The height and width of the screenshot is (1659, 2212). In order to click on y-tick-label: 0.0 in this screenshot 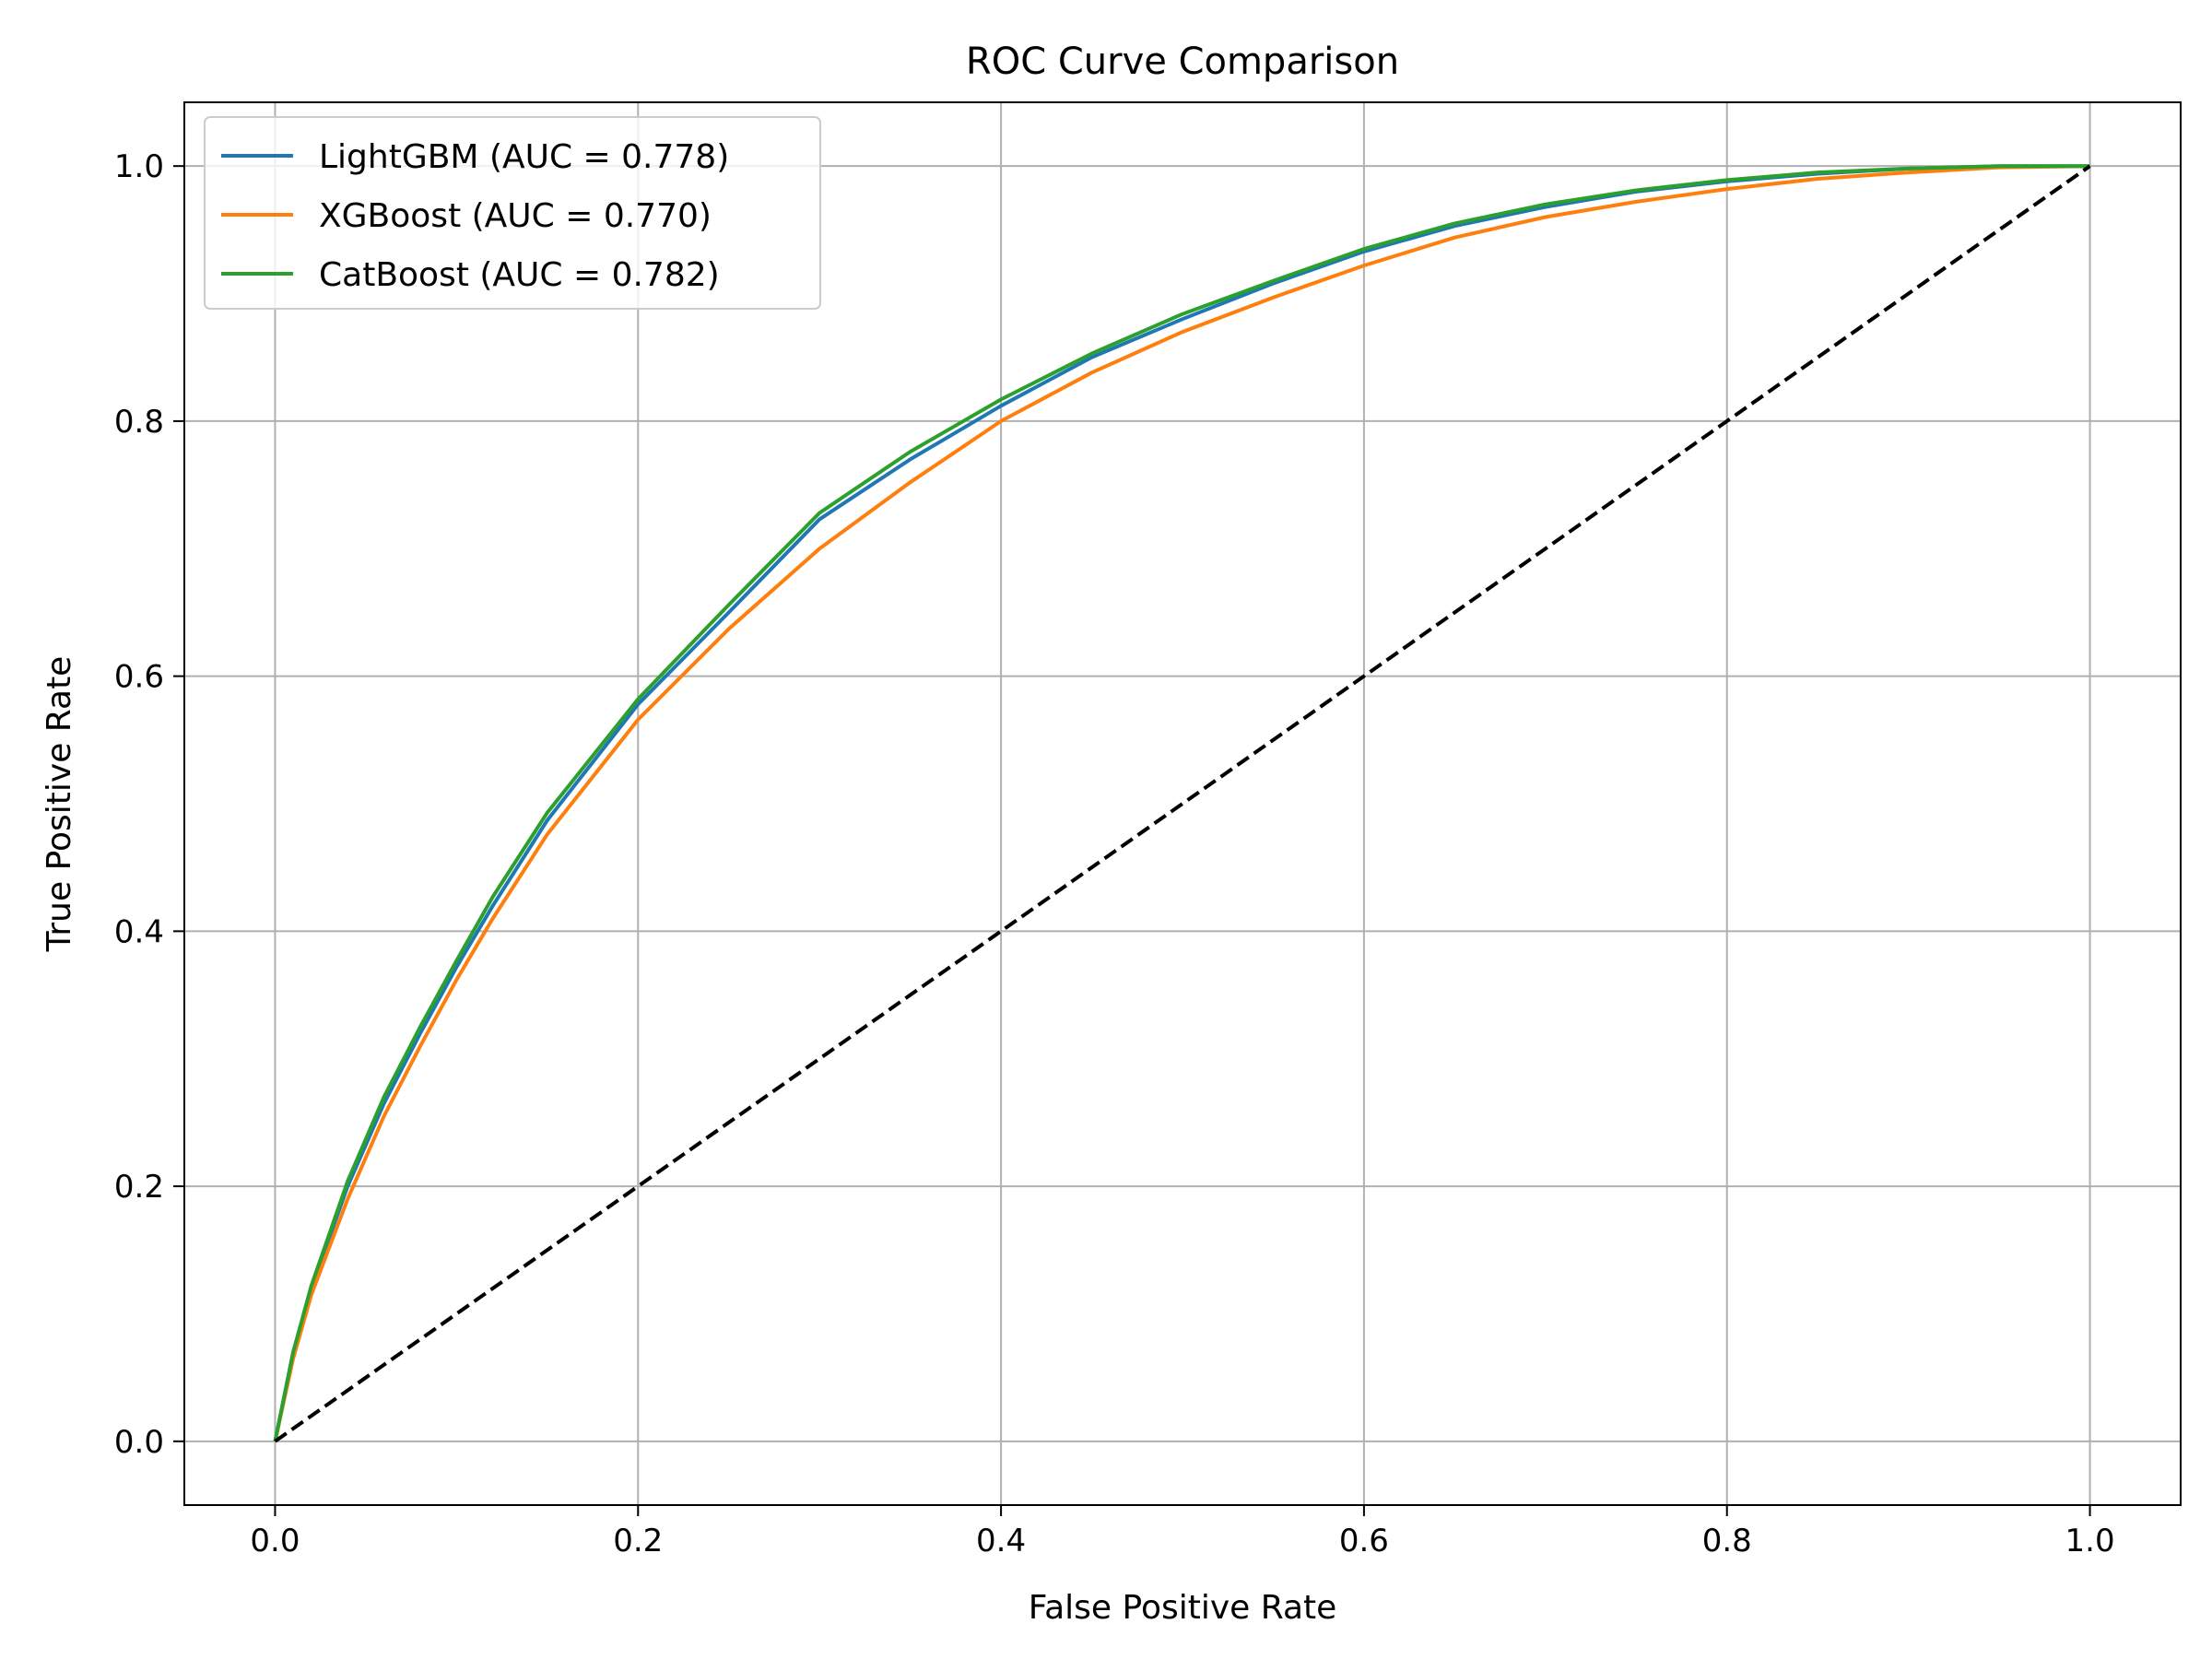, I will do `click(139, 1442)`.